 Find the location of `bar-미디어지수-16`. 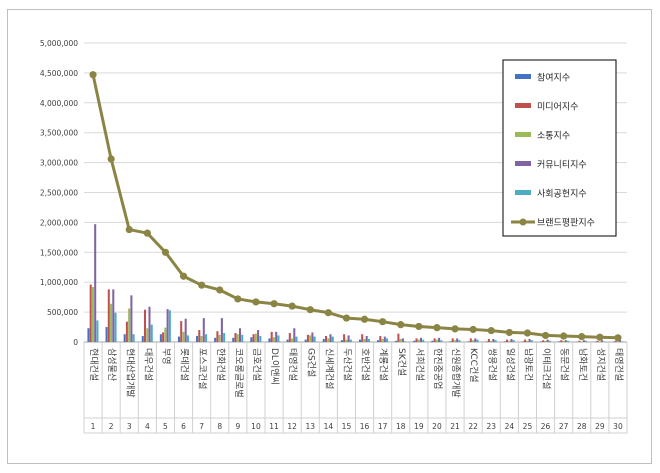

bar-미디어지수-16 is located at coordinates (362, 338).